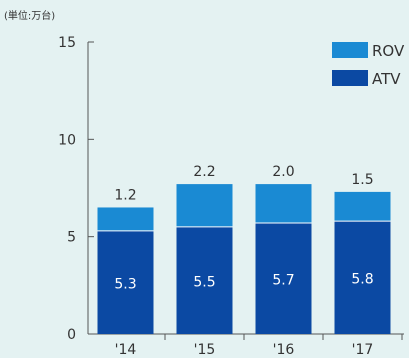  What do you see at coordinates (204, 172) in the screenshot?
I see `bar-top-label: 2.2` at bounding box center [204, 172].